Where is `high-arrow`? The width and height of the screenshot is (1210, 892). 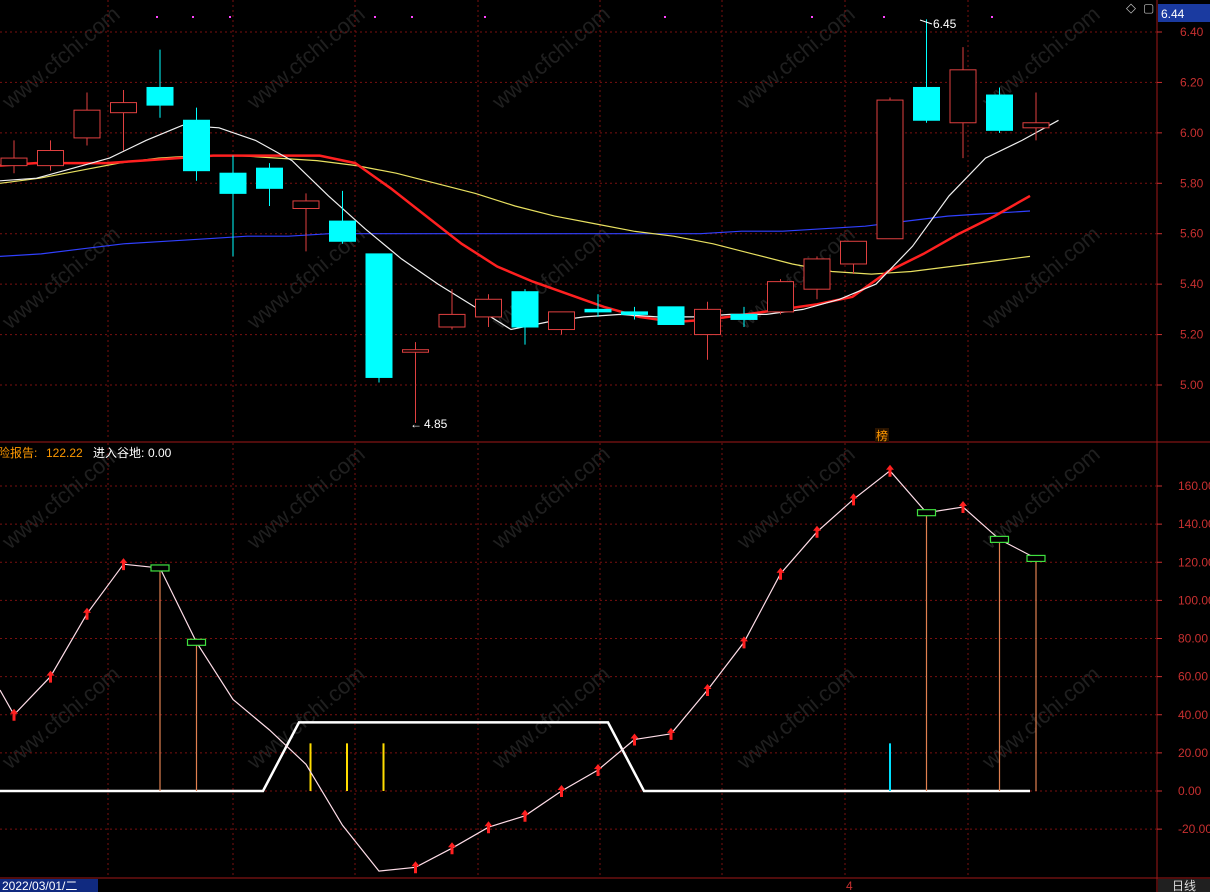
high-arrow is located at coordinates (926, 22).